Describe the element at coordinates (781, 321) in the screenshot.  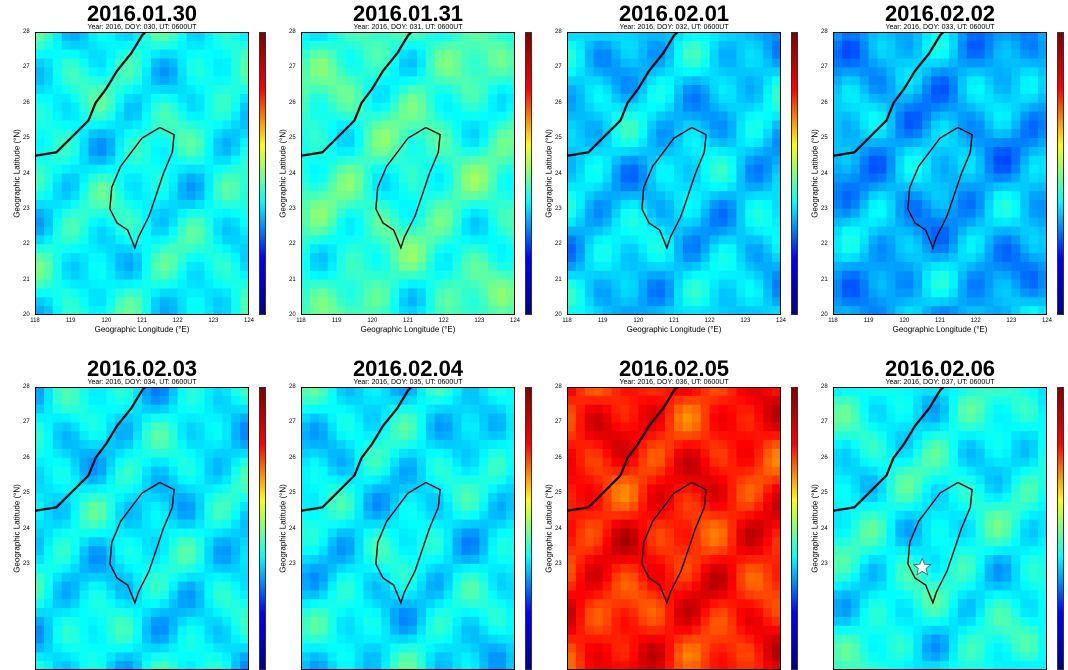
I see `x-tick-label: 124` at that location.